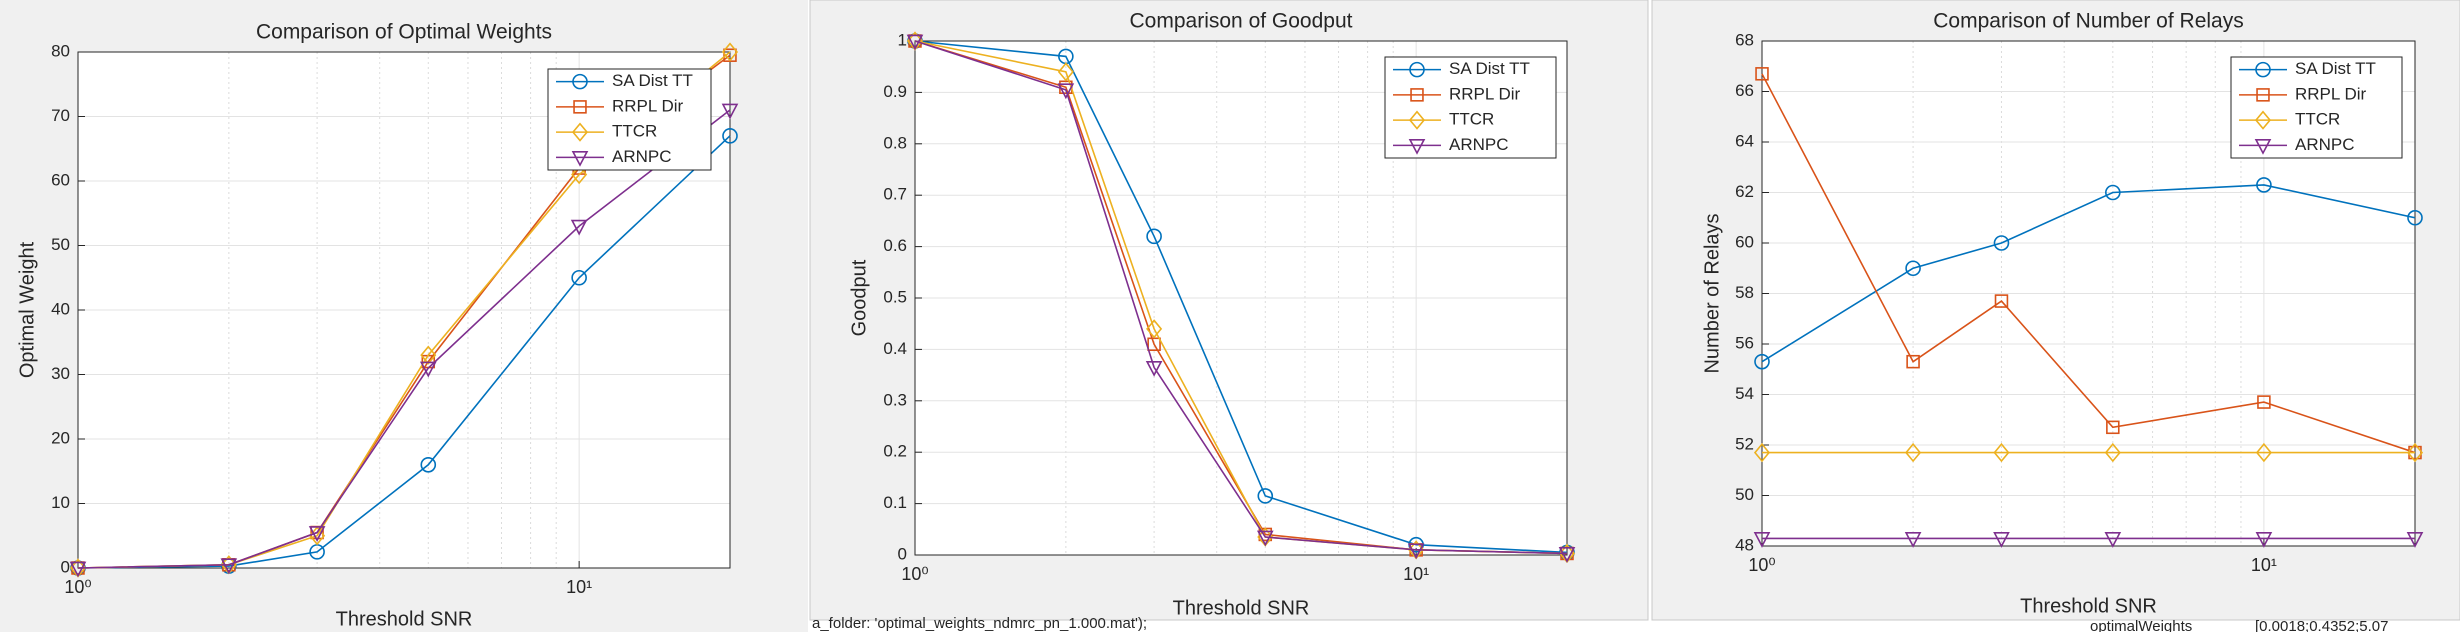 This screenshot has height=632, width=2460. What do you see at coordinates (27, 309) in the screenshot?
I see `y-axis-label: Optimal Weight` at bounding box center [27, 309].